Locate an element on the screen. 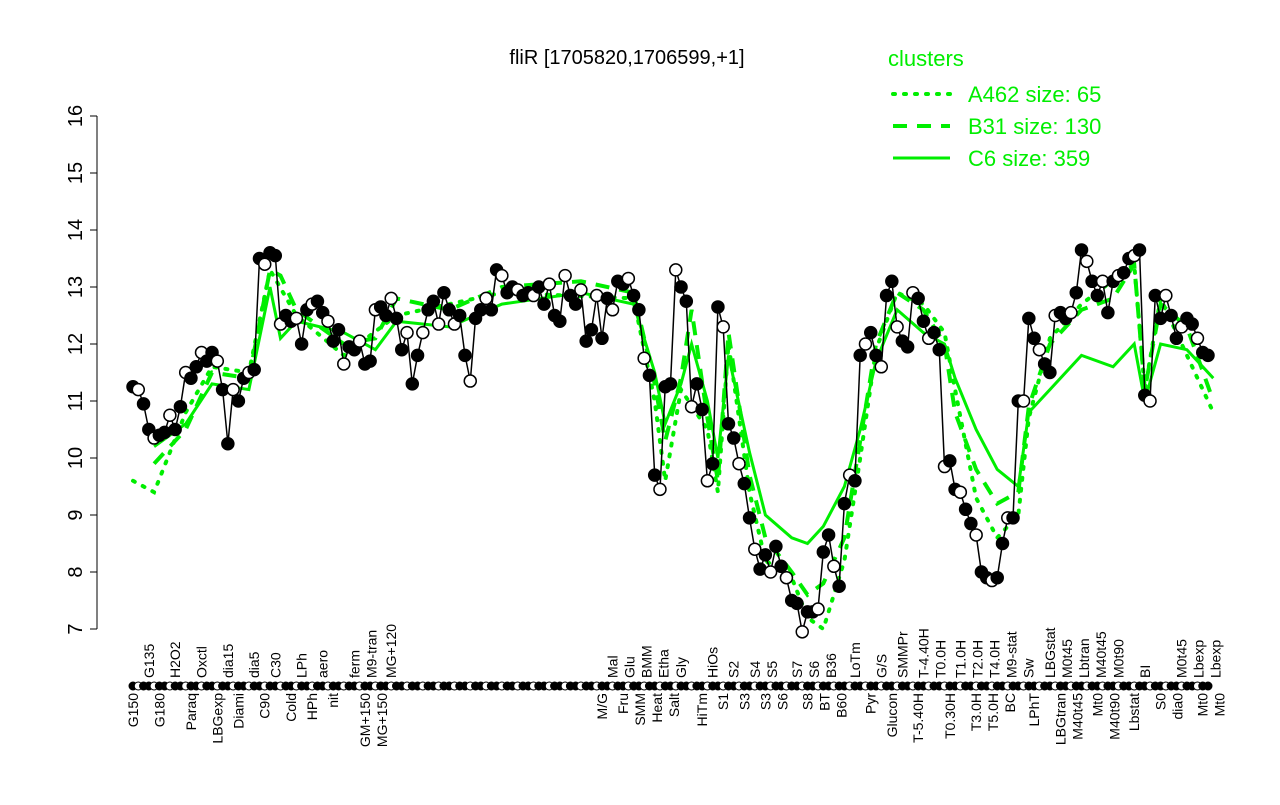  x-tick-label: T-4.40H is located at coordinates (923, 653).